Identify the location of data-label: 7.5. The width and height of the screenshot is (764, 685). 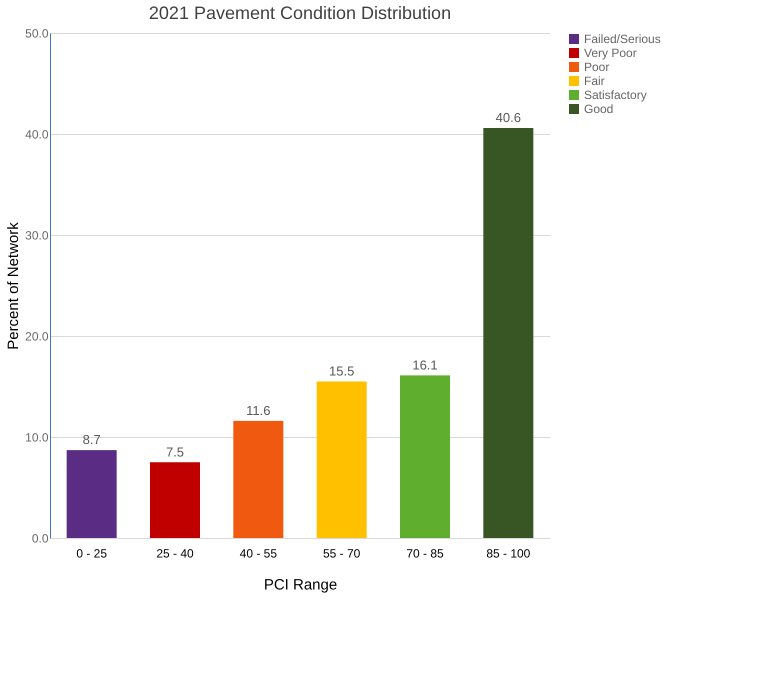
(175, 452).